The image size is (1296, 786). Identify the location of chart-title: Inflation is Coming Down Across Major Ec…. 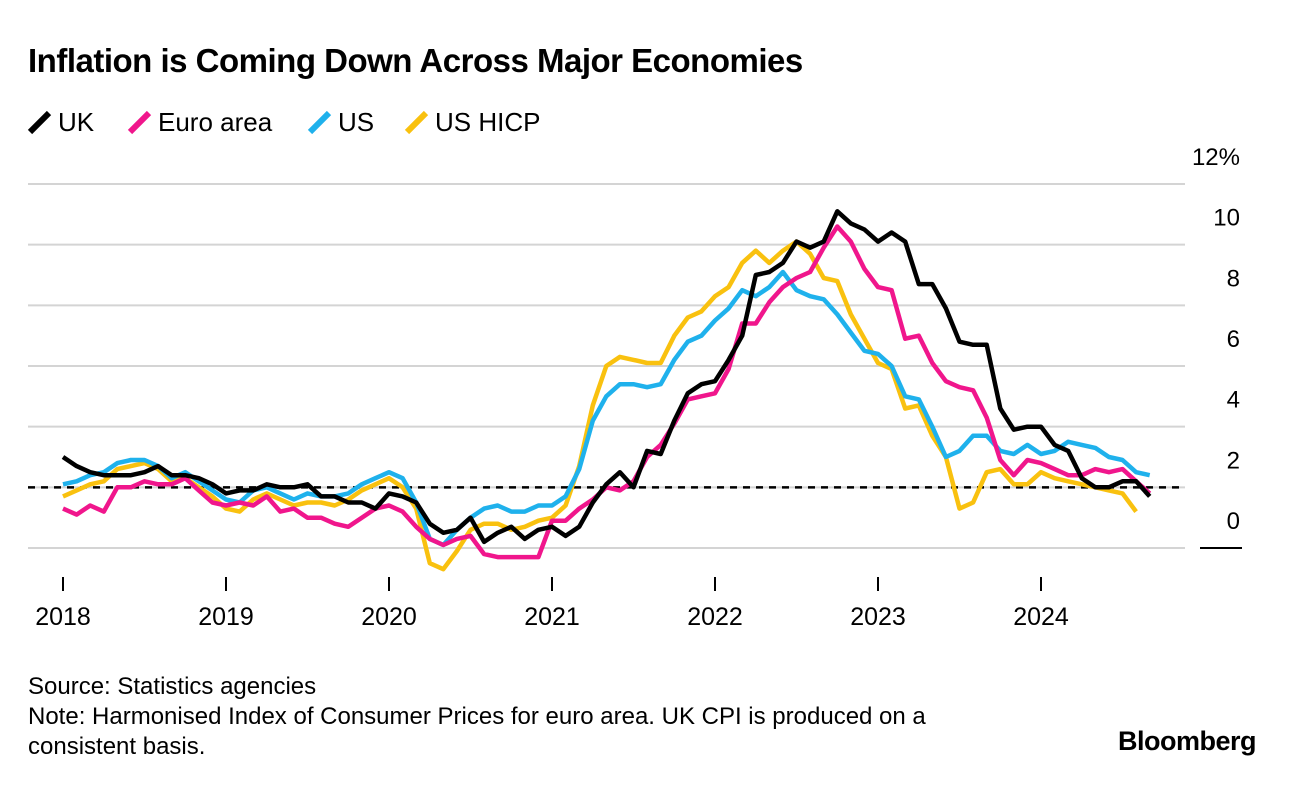
(415, 60).